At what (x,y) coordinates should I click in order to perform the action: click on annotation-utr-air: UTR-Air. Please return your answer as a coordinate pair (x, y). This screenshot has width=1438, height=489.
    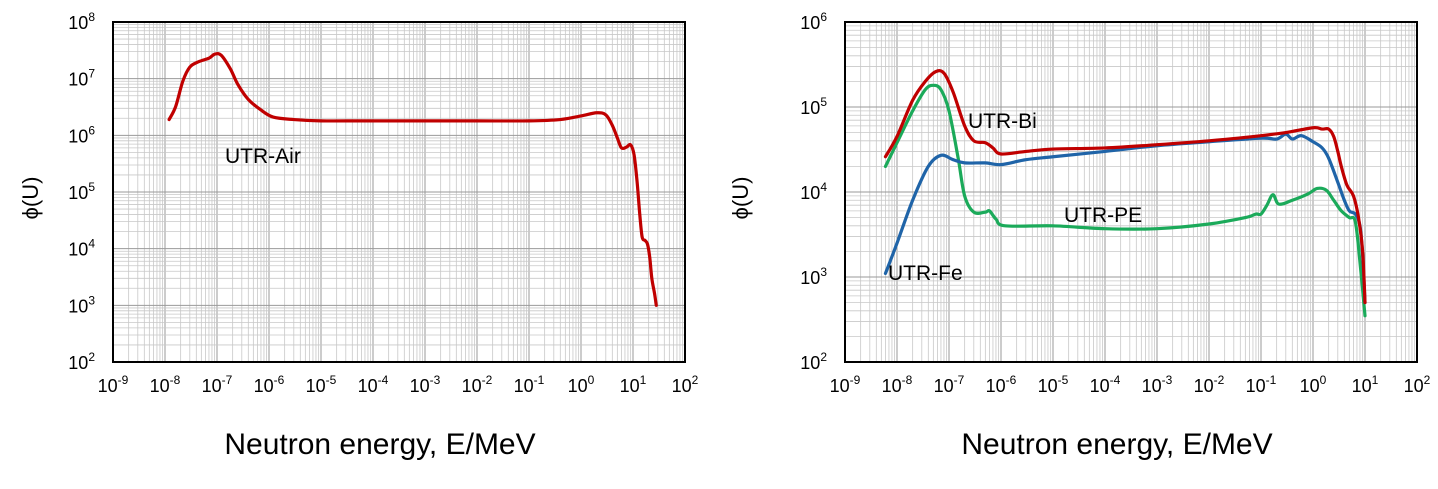
    Looking at the image, I should click on (263, 156).